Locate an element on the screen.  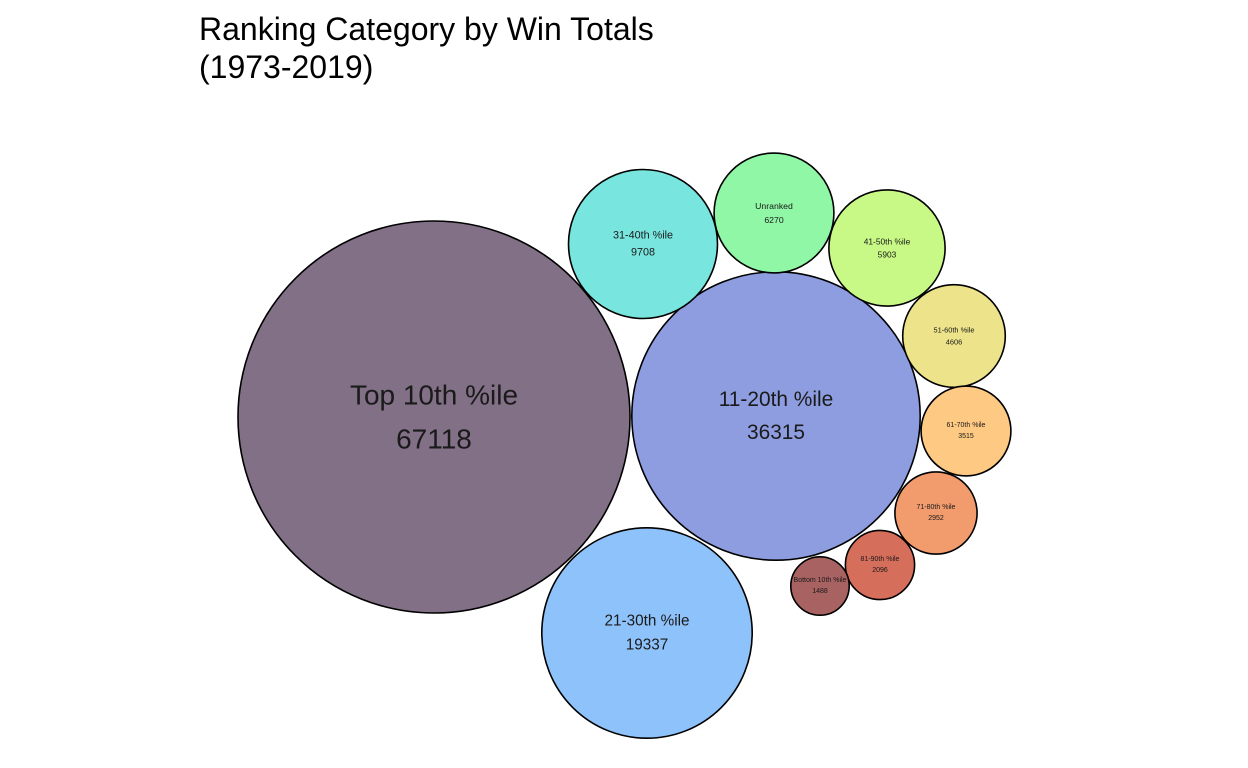
chart-title-line-2: (1973-2019) is located at coordinates (286, 67).